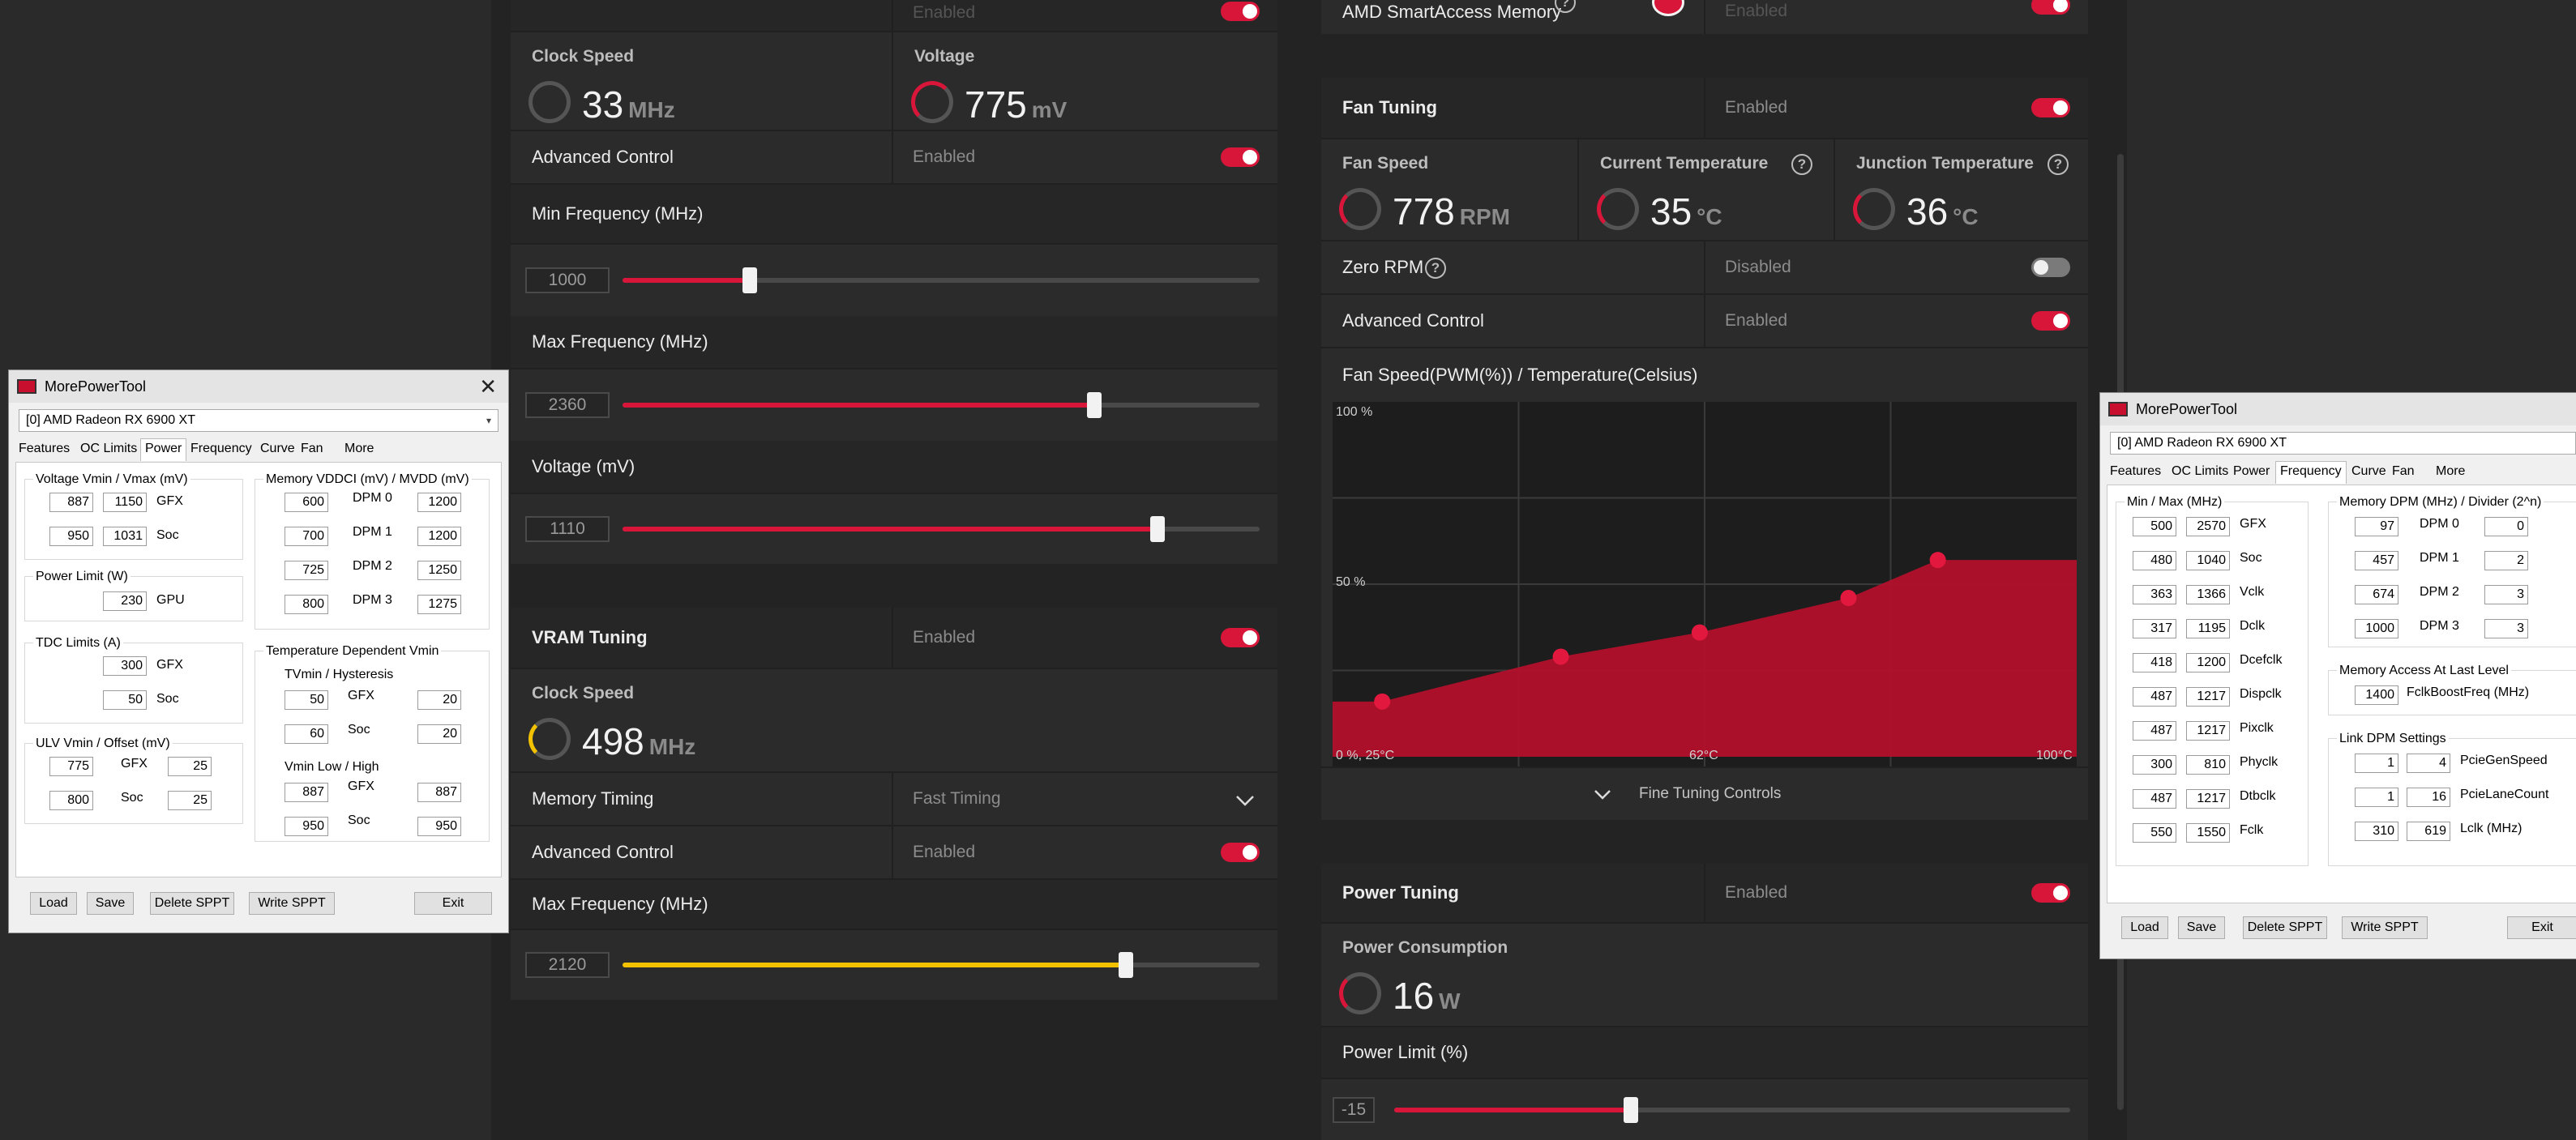  I want to click on vram-max-frequency-slider, so click(941, 965).